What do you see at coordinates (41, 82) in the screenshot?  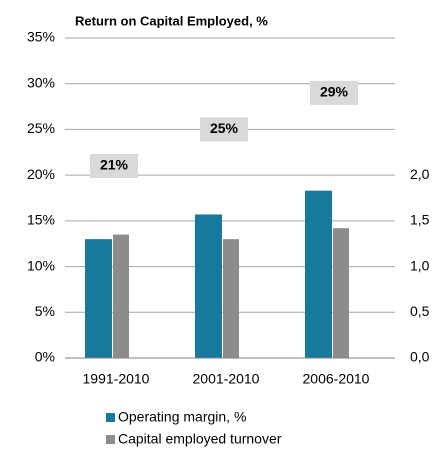 I see `y-tick-label: 30%` at bounding box center [41, 82].